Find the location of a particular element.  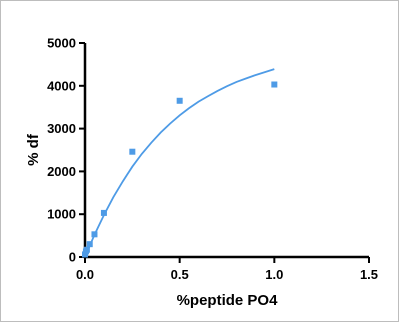

y-tick-label: 0 is located at coordinates (72, 257).